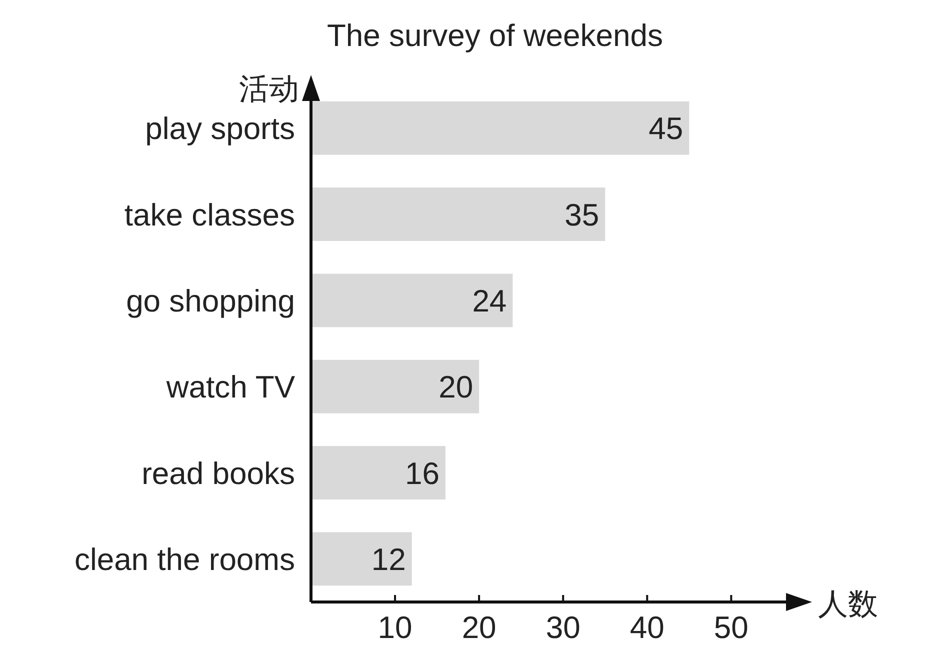 Image resolution: width=950 pixels, height=650 pixels. Describe the element at coordinates (495, 35) in the screenshot. I see `title: The survey of weekends` at that location.